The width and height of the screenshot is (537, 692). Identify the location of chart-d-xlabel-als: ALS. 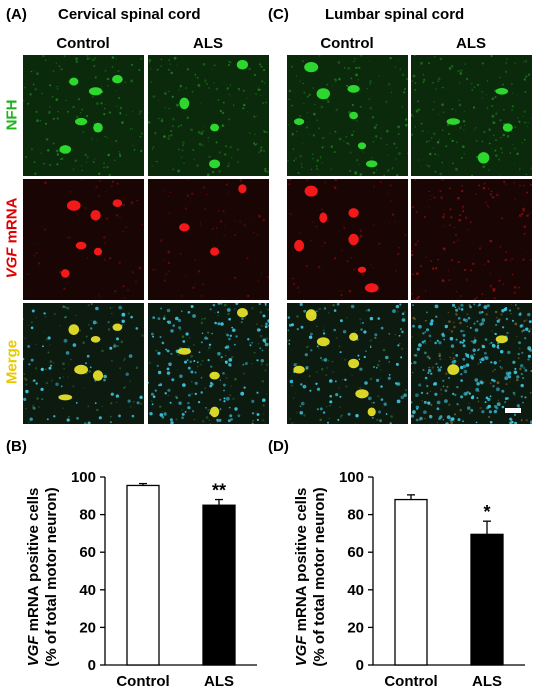
(487, 681).